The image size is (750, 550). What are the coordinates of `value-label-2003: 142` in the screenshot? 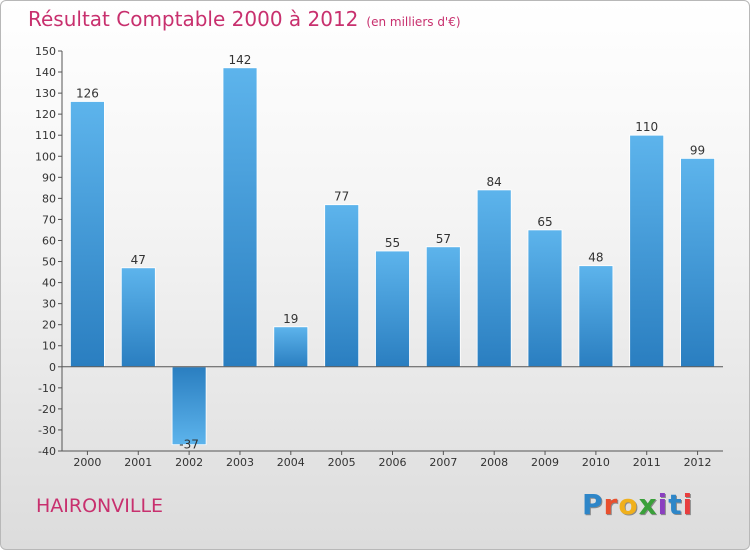 It's located at (240, 60).